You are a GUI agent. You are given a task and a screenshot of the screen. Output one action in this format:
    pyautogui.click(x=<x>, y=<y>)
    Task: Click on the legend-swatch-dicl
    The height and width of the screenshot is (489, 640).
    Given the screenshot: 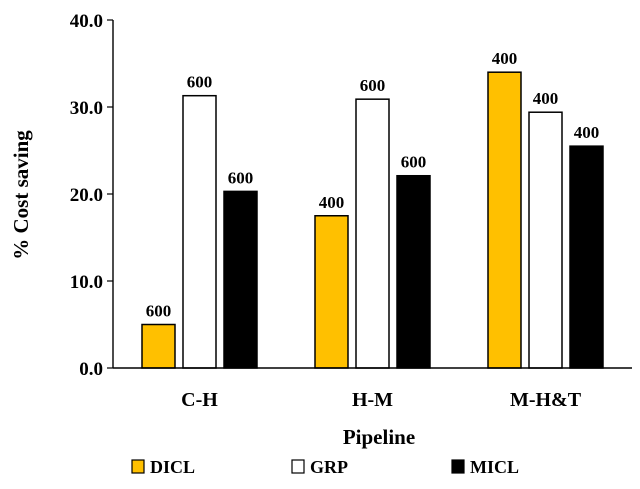 What is the action you would take?
    pyautogui.click(x=138, y=466)
    